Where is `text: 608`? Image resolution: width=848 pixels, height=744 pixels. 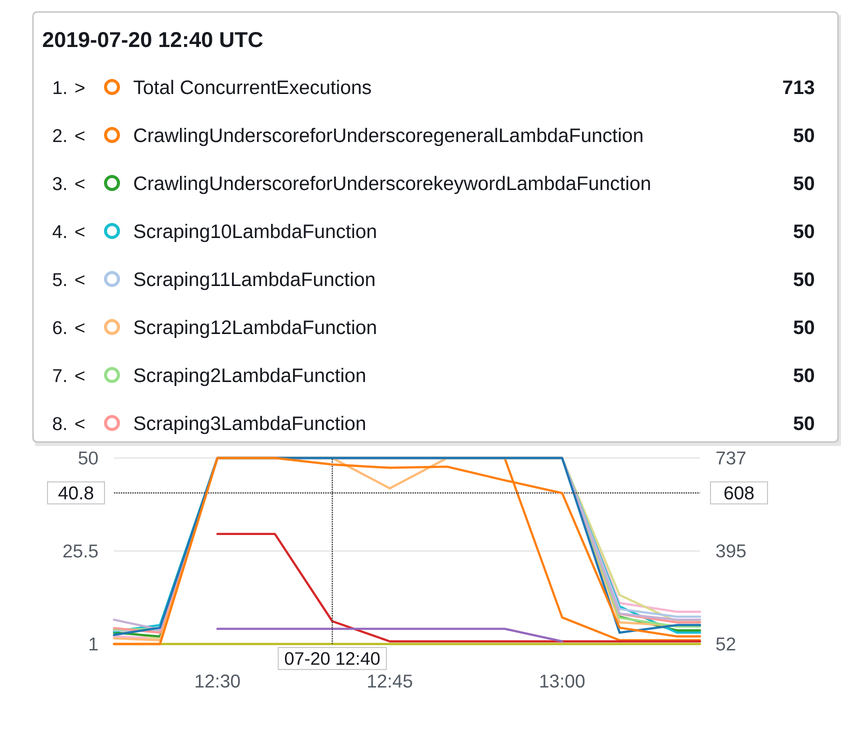
text: 608 is located at coordinates (739, 493).